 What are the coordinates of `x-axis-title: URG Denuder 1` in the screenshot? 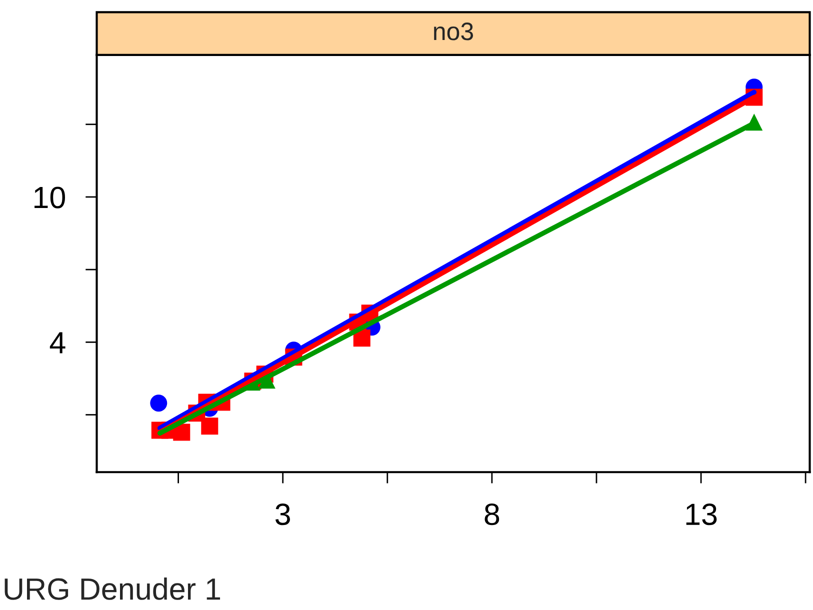 It's located at (112, 588).